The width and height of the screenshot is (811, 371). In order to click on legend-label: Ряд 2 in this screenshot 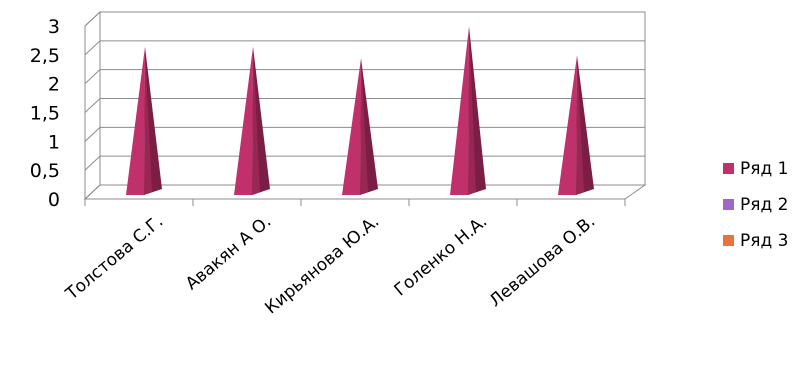, I will do `click(764, 205)`.